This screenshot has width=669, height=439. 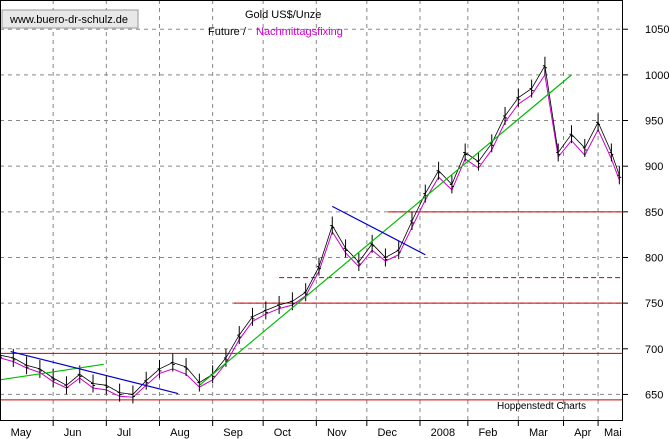 What do you see at coordinates (654, 213) in the screenshot?
I see `y-tick-label: 850` at bounding box center [654, 213].